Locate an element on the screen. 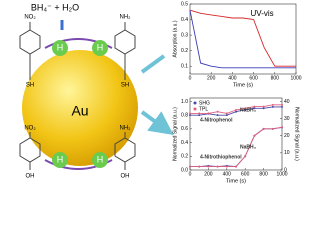 The width and height of the screenshot is (320, 240). legend-label: TPL is located at coordinates (203, 109).